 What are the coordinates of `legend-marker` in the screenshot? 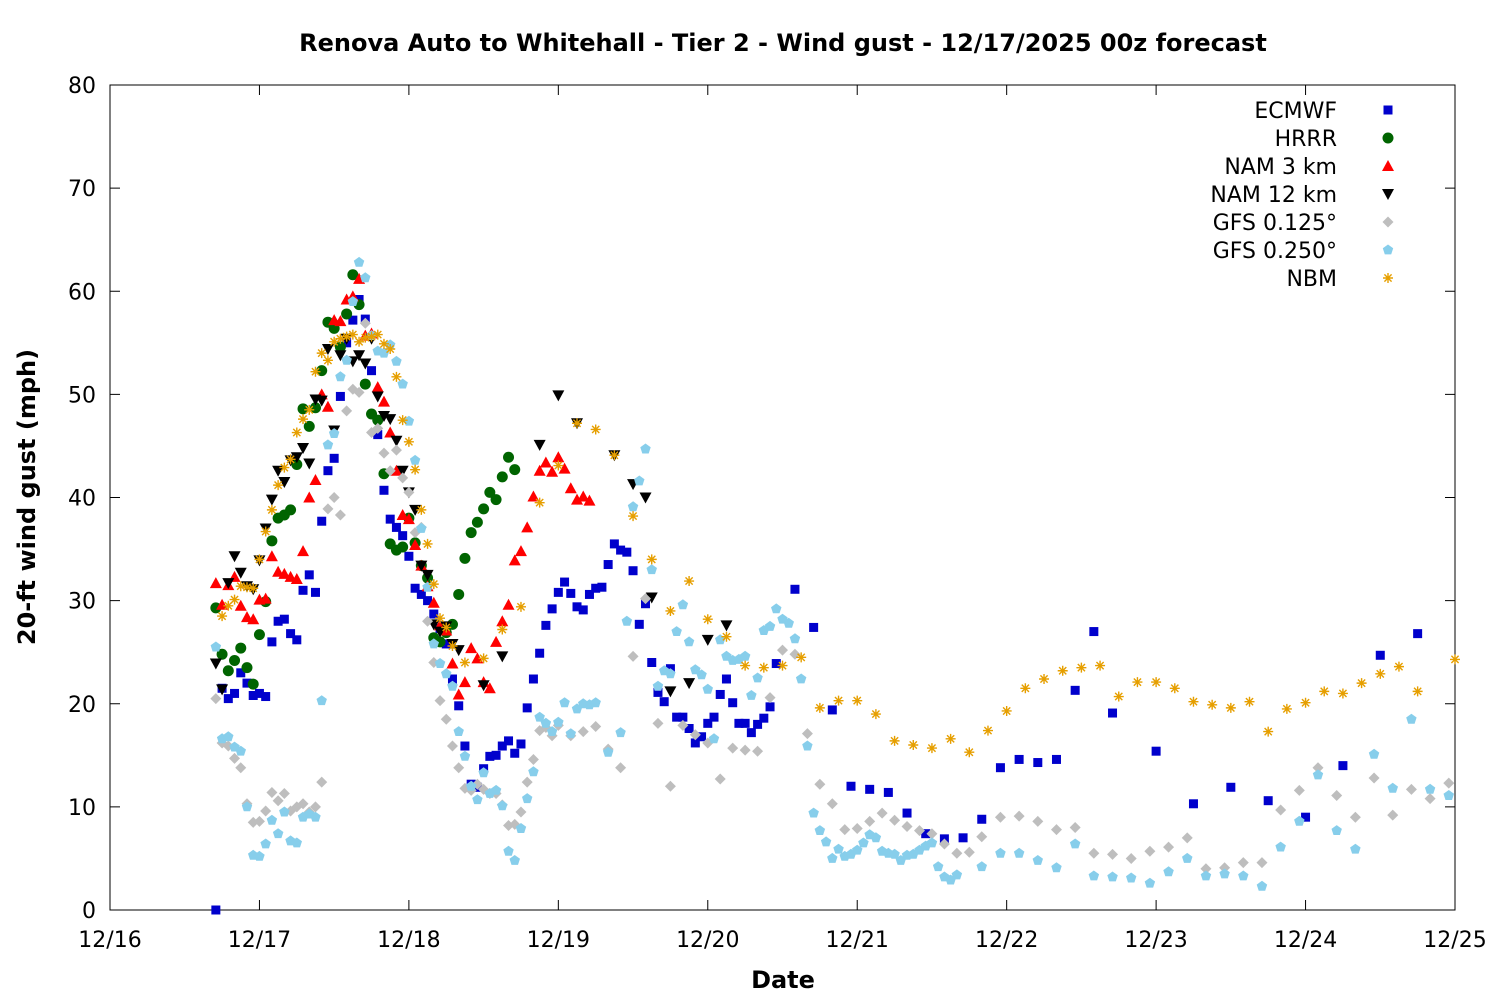 It's located at (1388, 138).